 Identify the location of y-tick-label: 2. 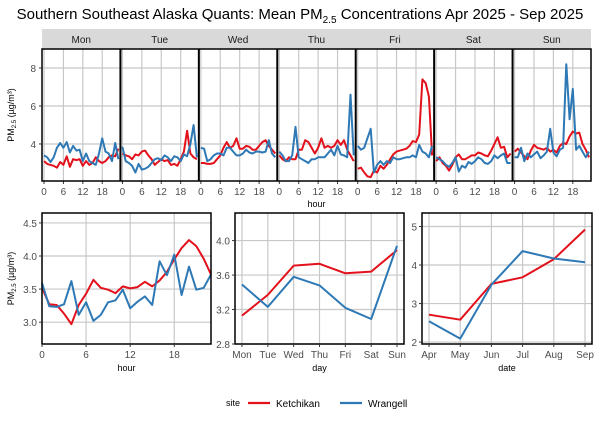
(414, 343).